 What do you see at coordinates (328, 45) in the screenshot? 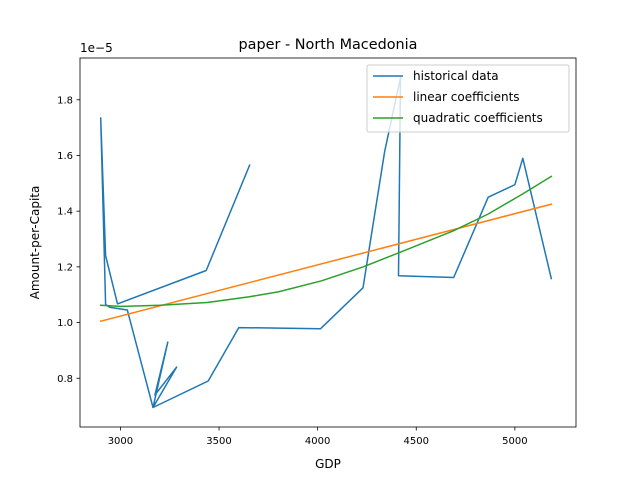
I see `chart-title: paper - North Macedonia` at bounding box center [328, 45].